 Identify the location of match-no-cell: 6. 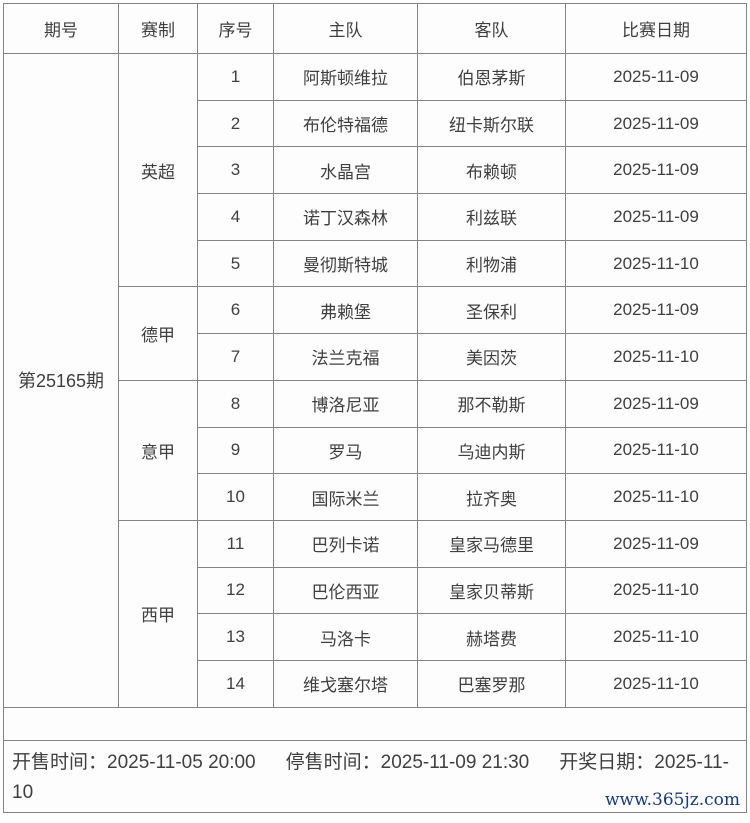
(235, 310).